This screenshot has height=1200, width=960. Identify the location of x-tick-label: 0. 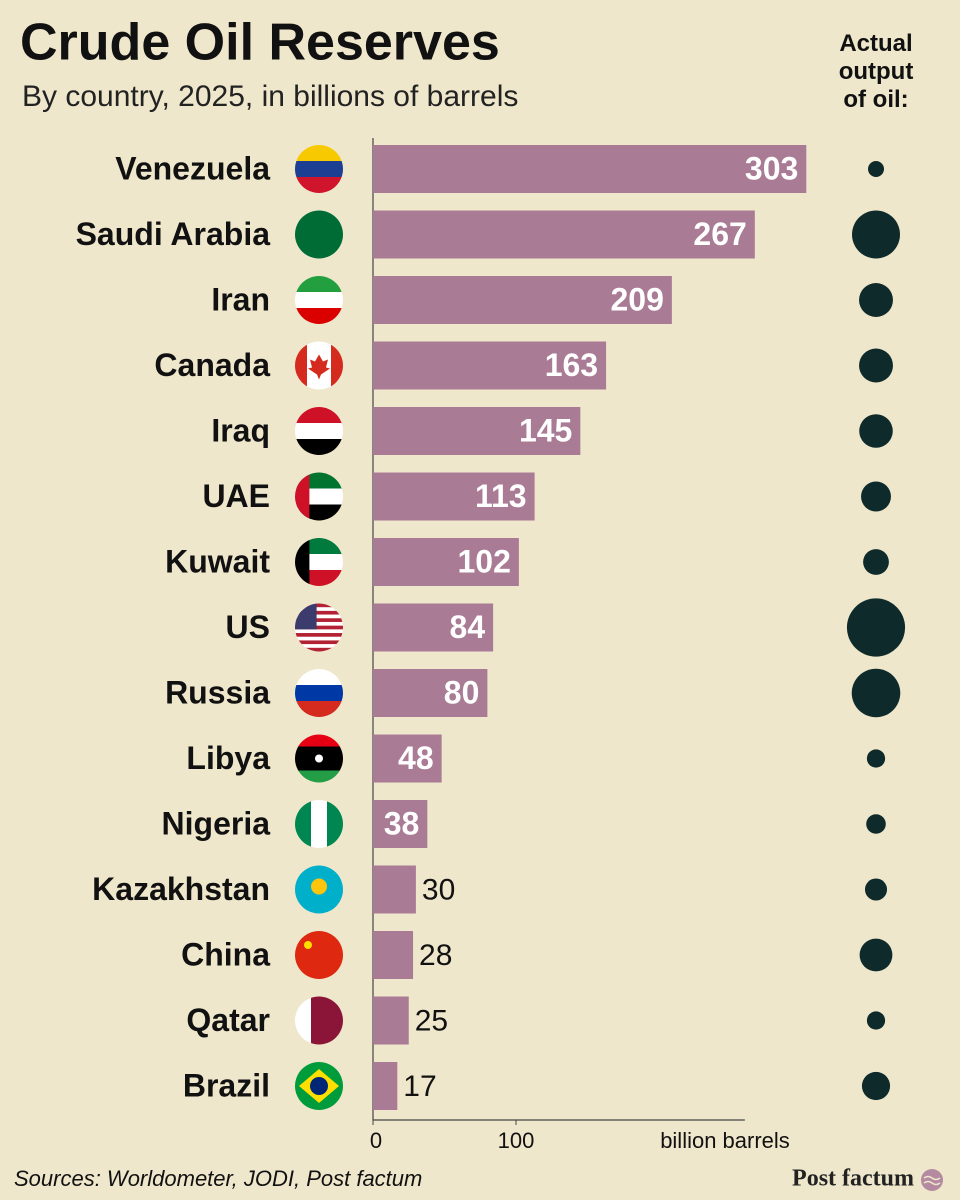
(376, 1140).